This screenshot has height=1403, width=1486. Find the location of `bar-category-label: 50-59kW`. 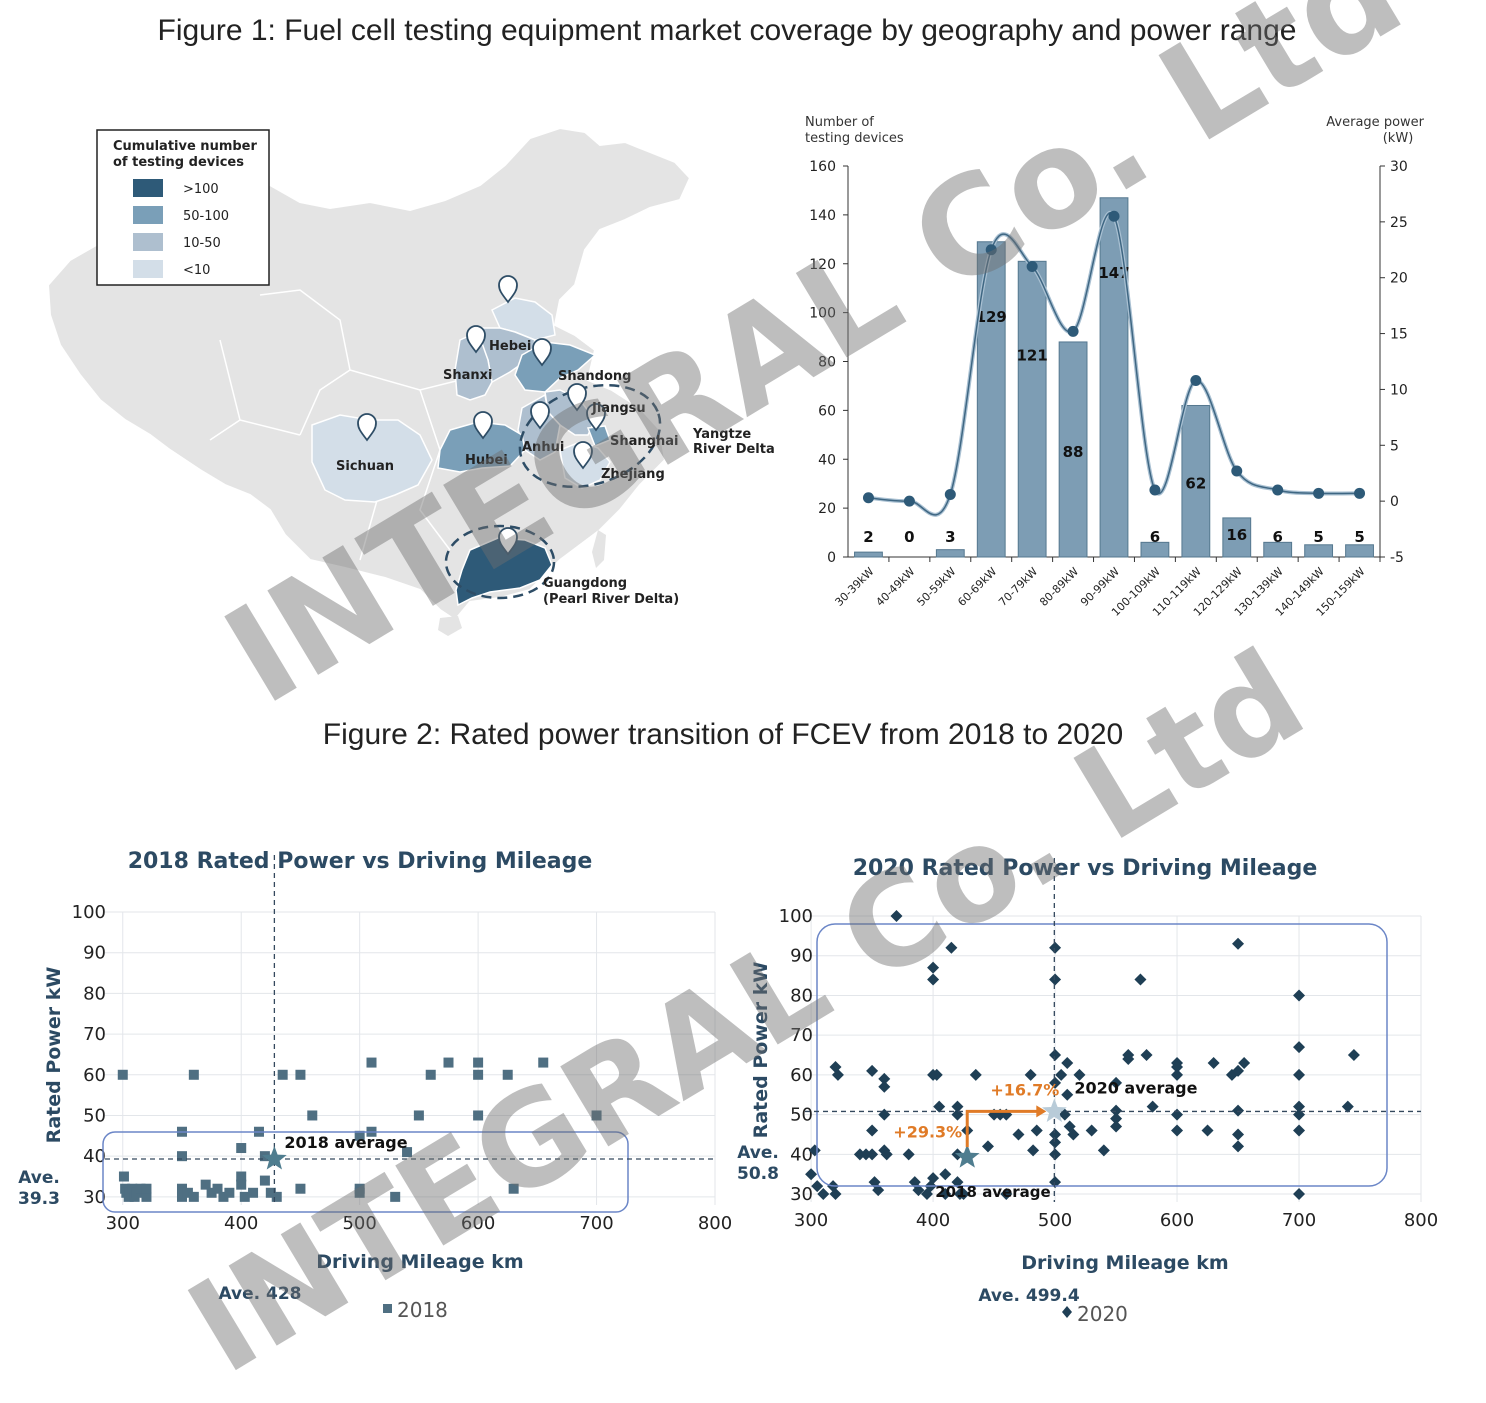

bar-category-label: 50-59kW is located at coordinates (936, 587).